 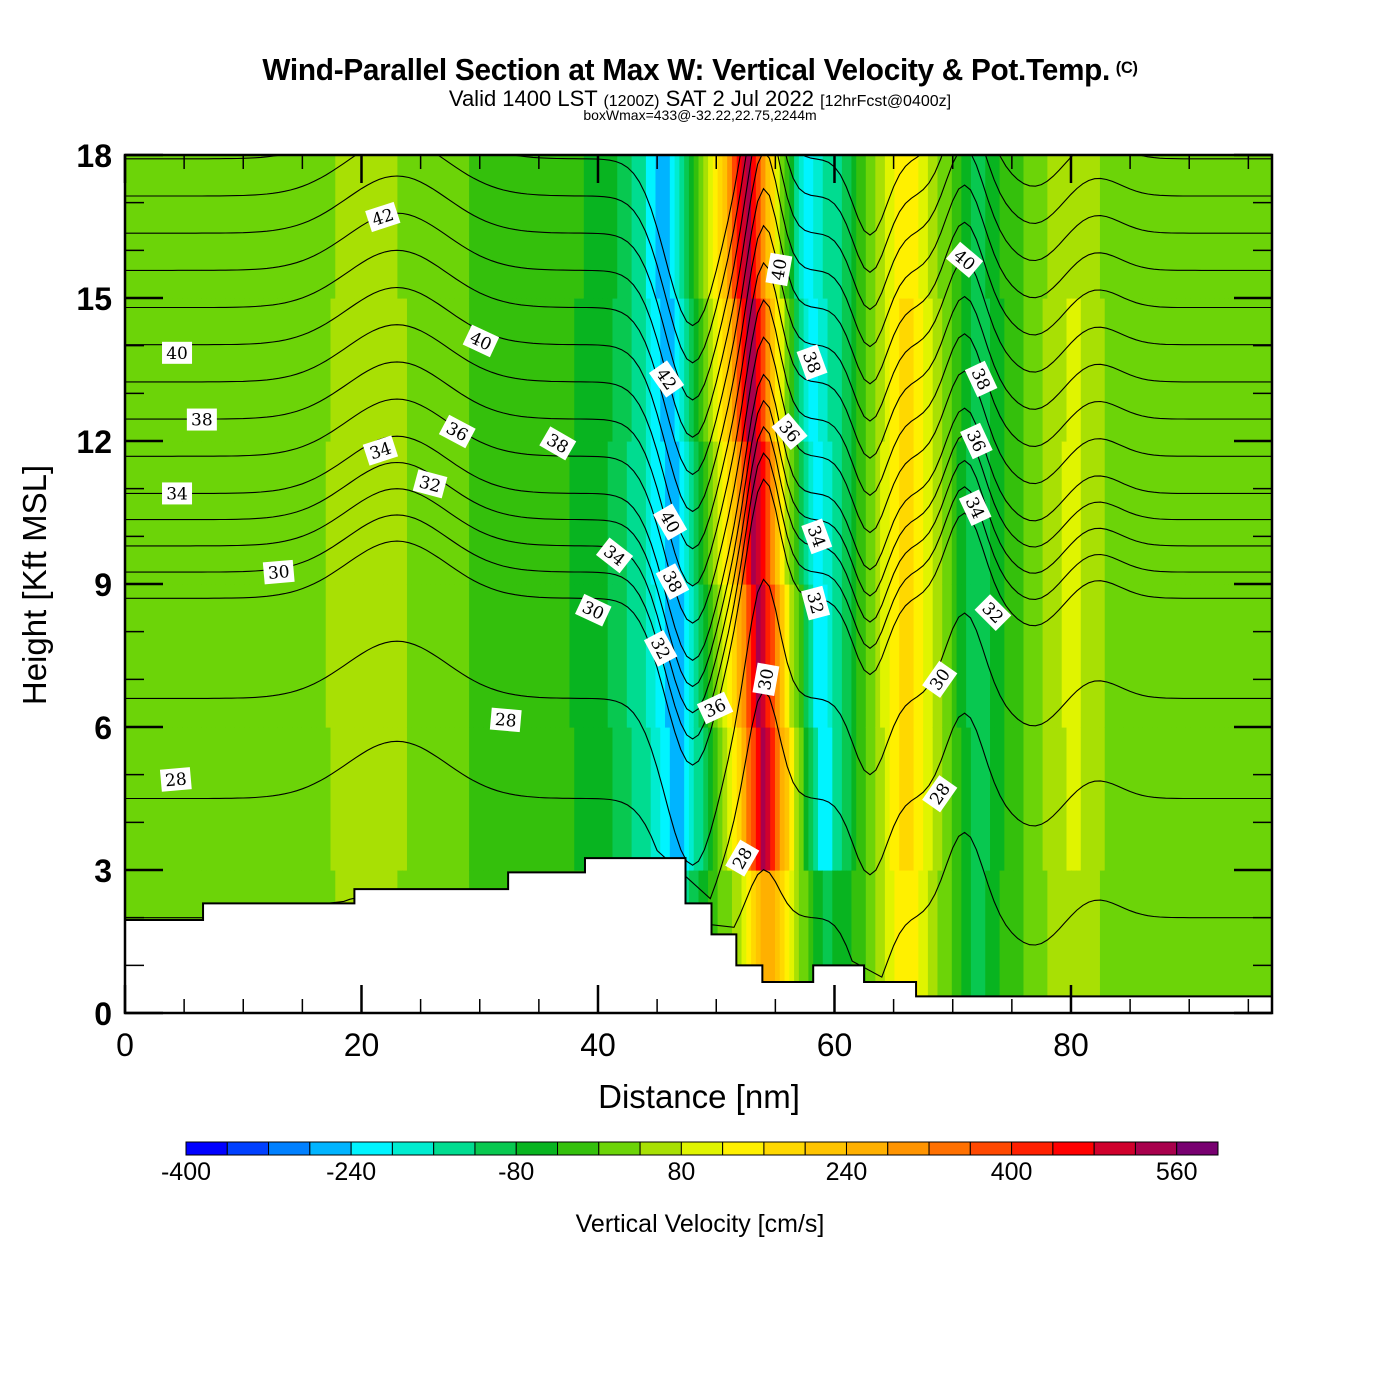 I want to click on contour-label-text: 30, so click(x=766, y=679).